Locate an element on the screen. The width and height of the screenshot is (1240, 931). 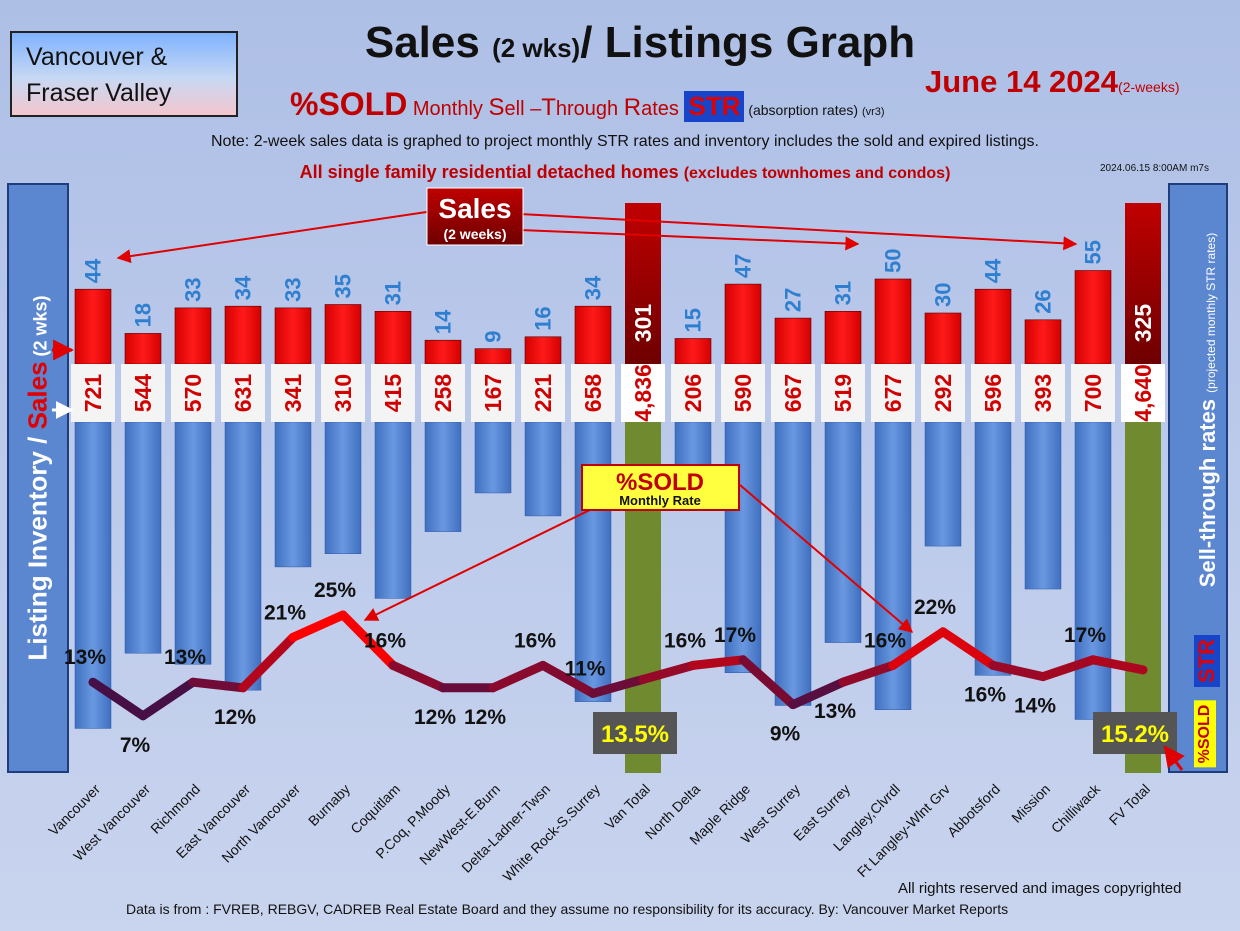
report-date: June 14 2024(2-weeks) is located at coordinates (1052, 82).